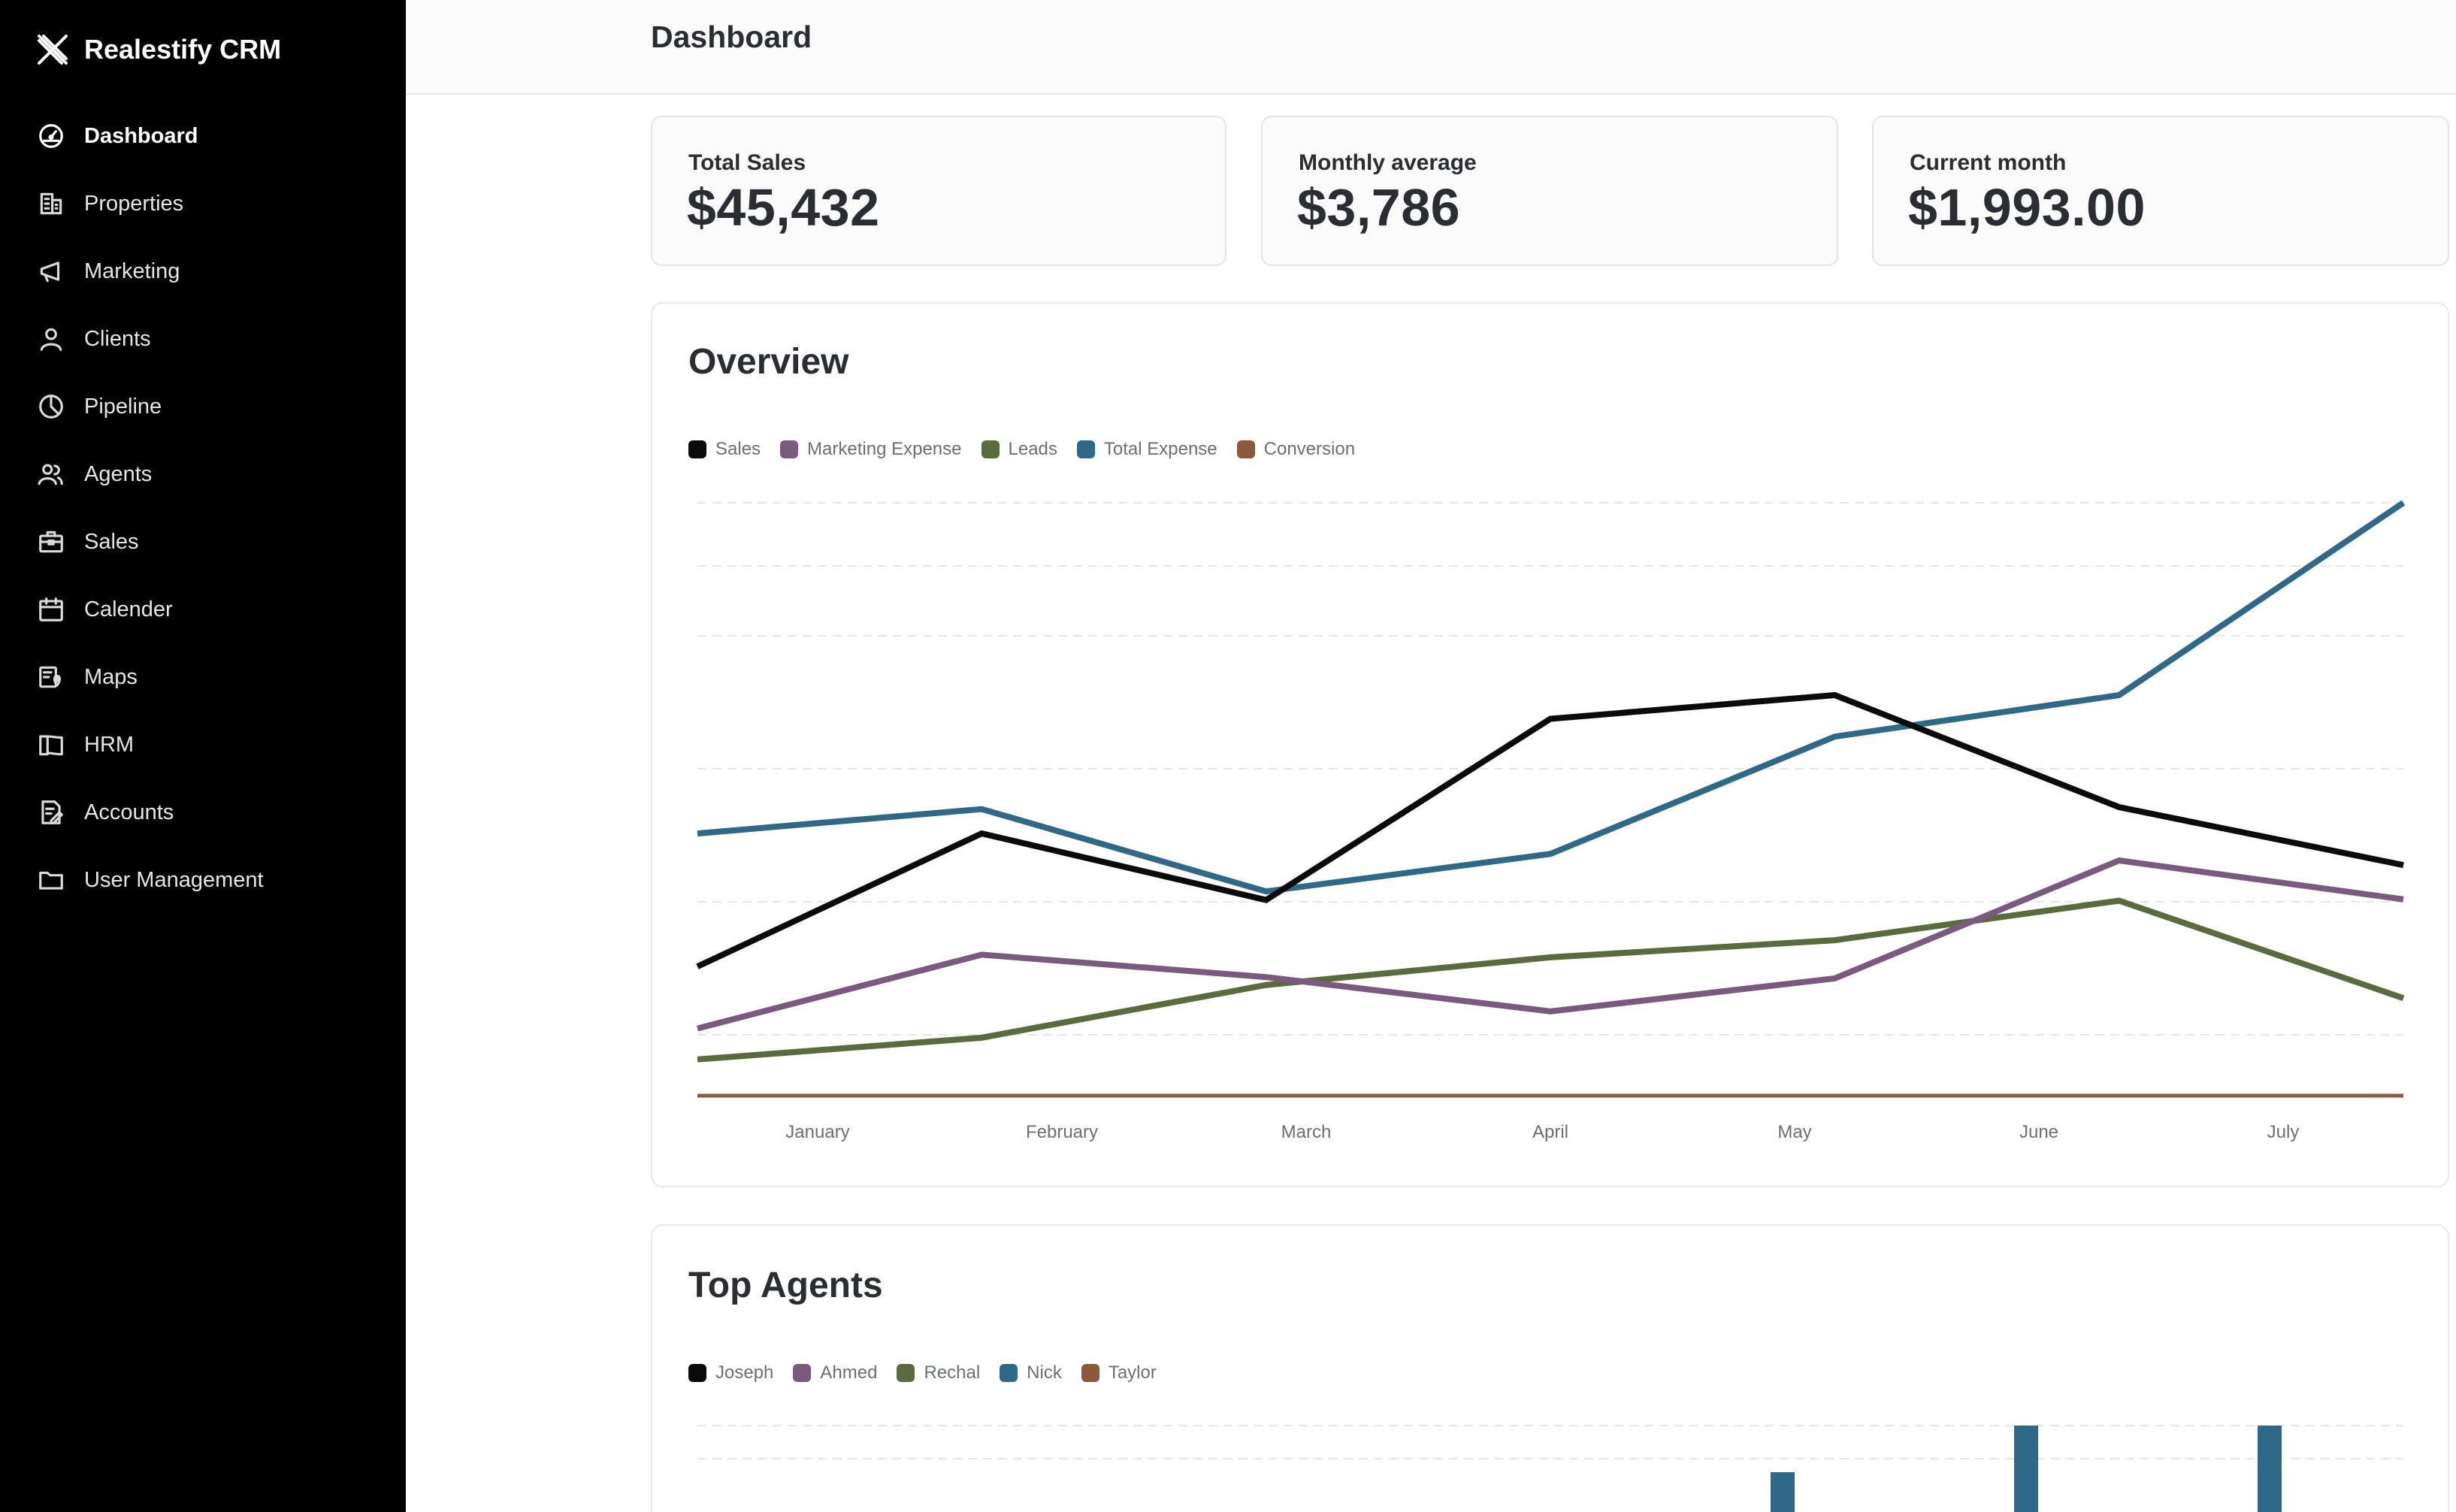 This screenshot has width=2456, height=1512. Describe the element at coordinates (203, 136) in the screenshot. I see `sidebar-item-dashboard: Dashboard` at that location.